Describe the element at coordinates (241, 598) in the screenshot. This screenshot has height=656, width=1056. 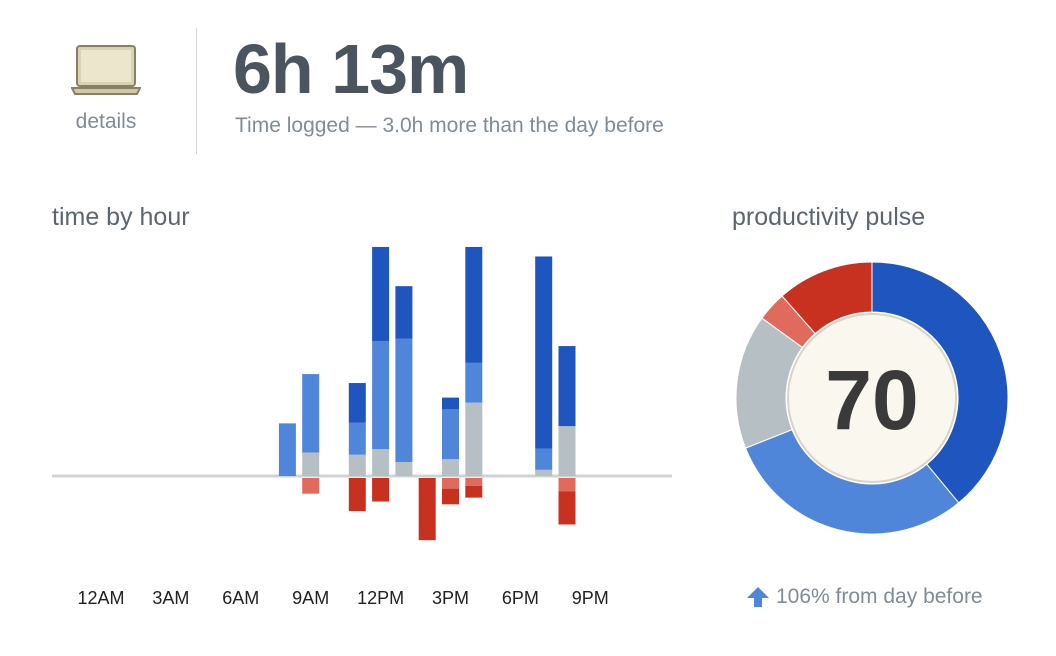
I see `x-tick-label: 6AM` at that location.